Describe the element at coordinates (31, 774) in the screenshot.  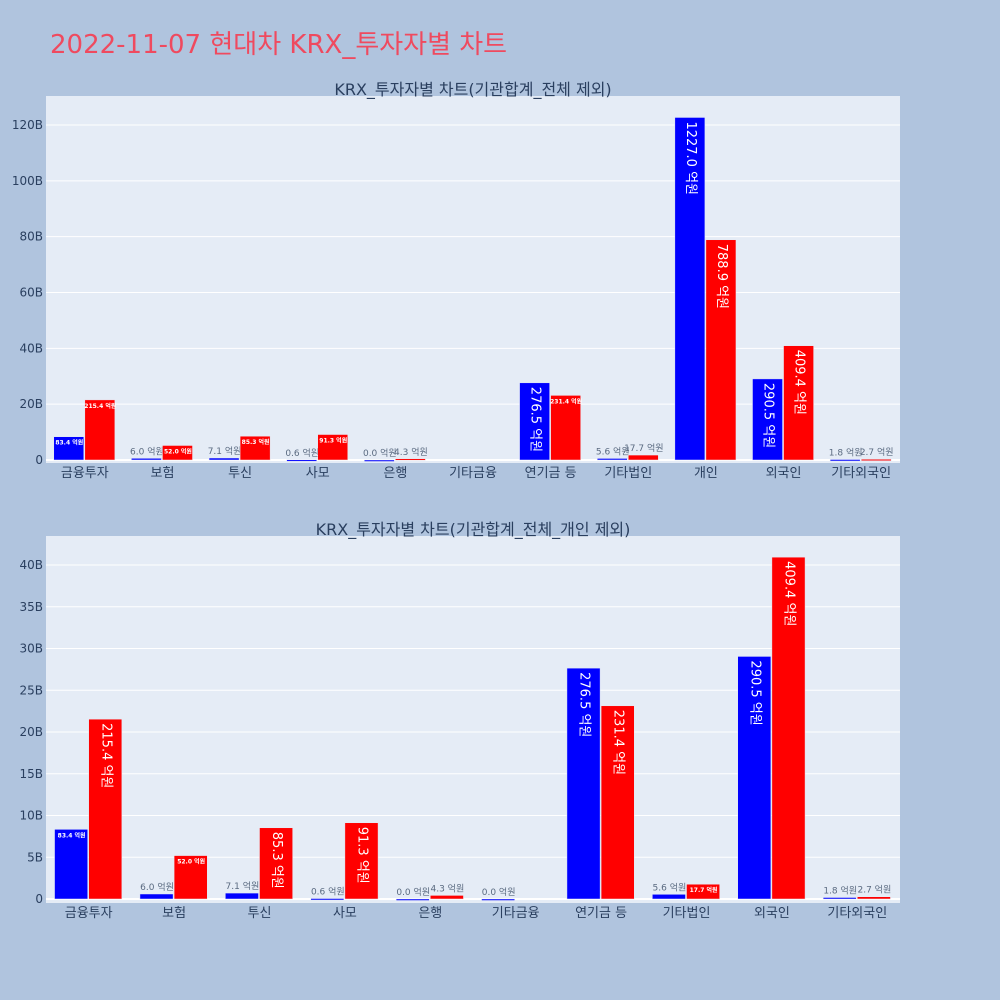
I see `y-tick-label: 15B` at that location.